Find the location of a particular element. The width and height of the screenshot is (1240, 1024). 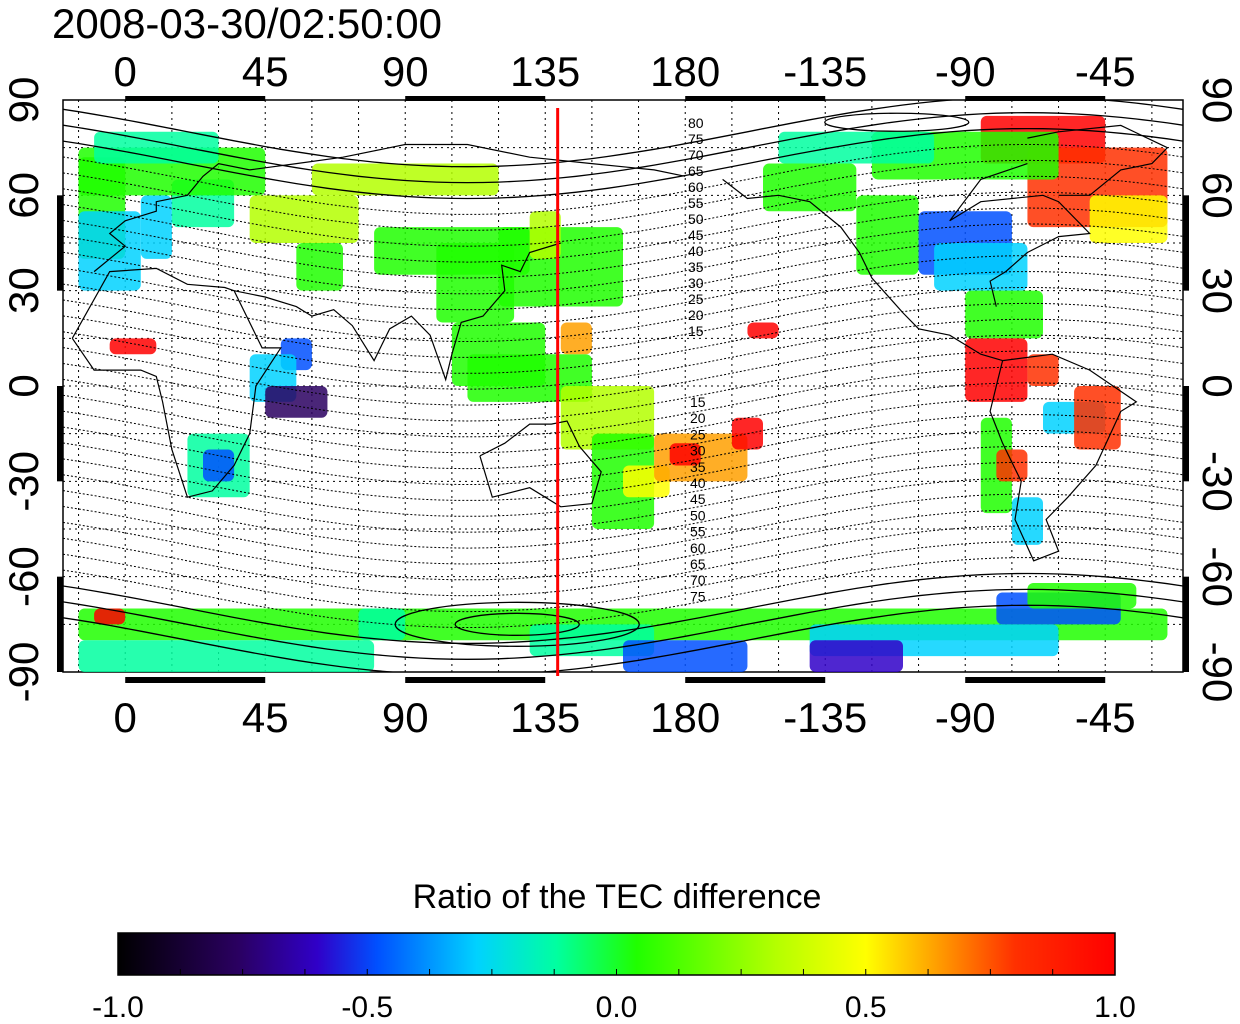

lon-tick-label: 180 is located at coordinates (685, 717).